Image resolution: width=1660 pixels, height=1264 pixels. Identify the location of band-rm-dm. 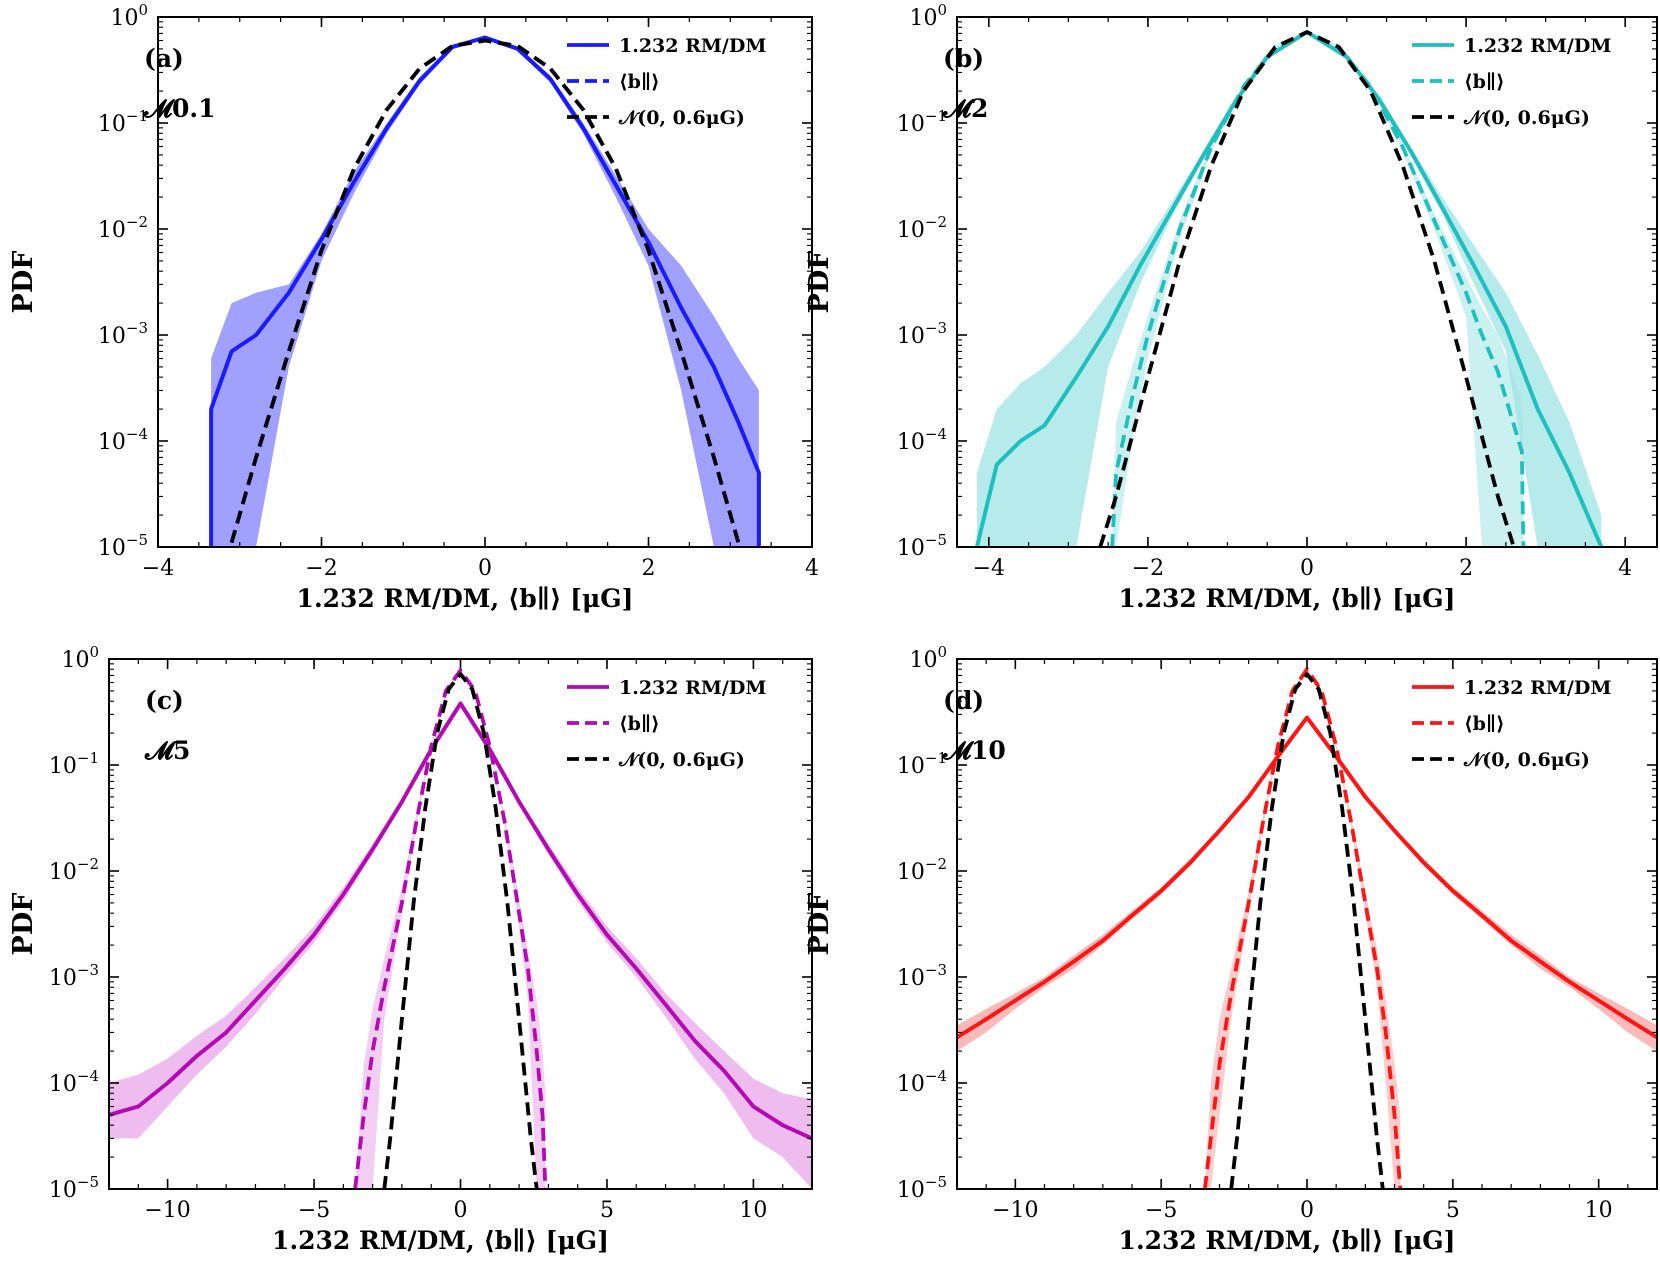
(485, 291).